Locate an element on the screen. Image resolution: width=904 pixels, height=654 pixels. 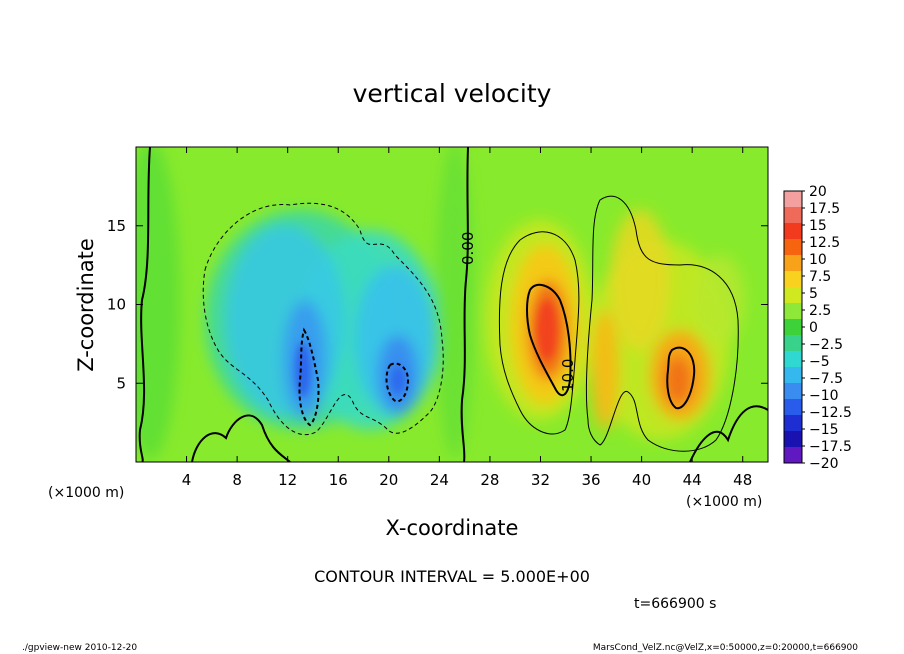
colorbar-label: −2.5 is located at coordinates (826, 345).